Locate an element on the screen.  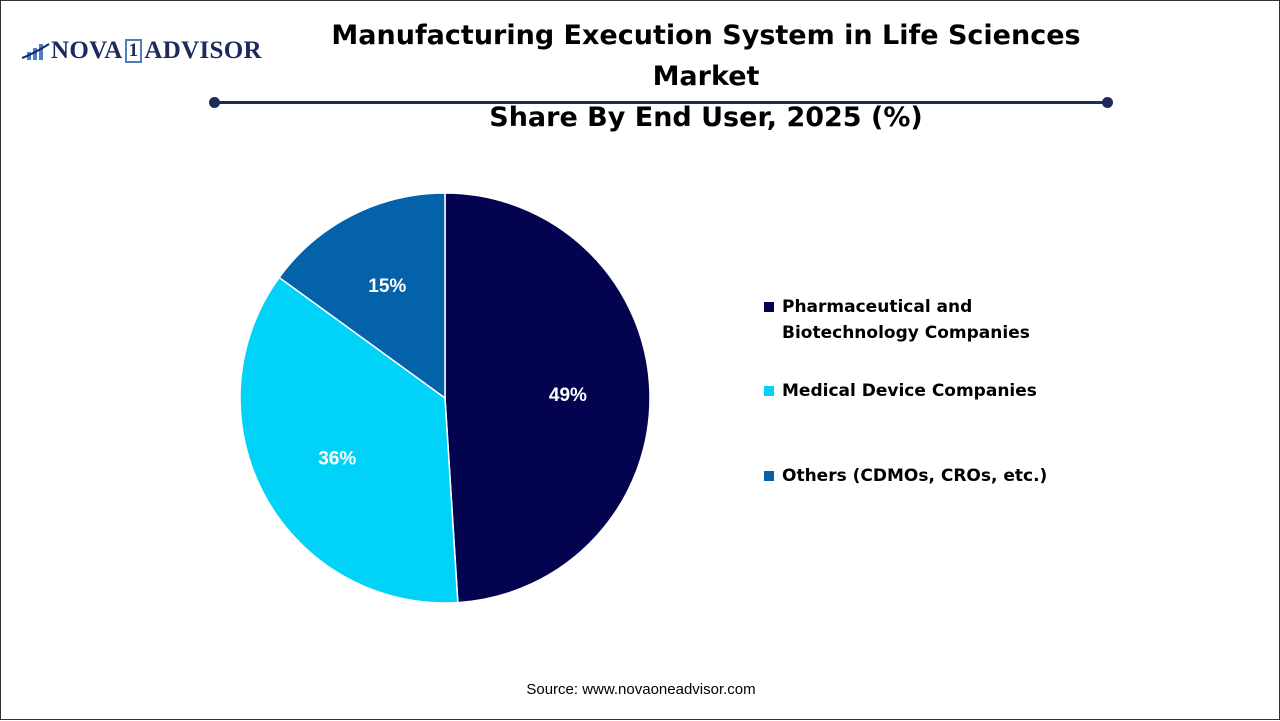
title-divider is located at coordinates (660, 102).